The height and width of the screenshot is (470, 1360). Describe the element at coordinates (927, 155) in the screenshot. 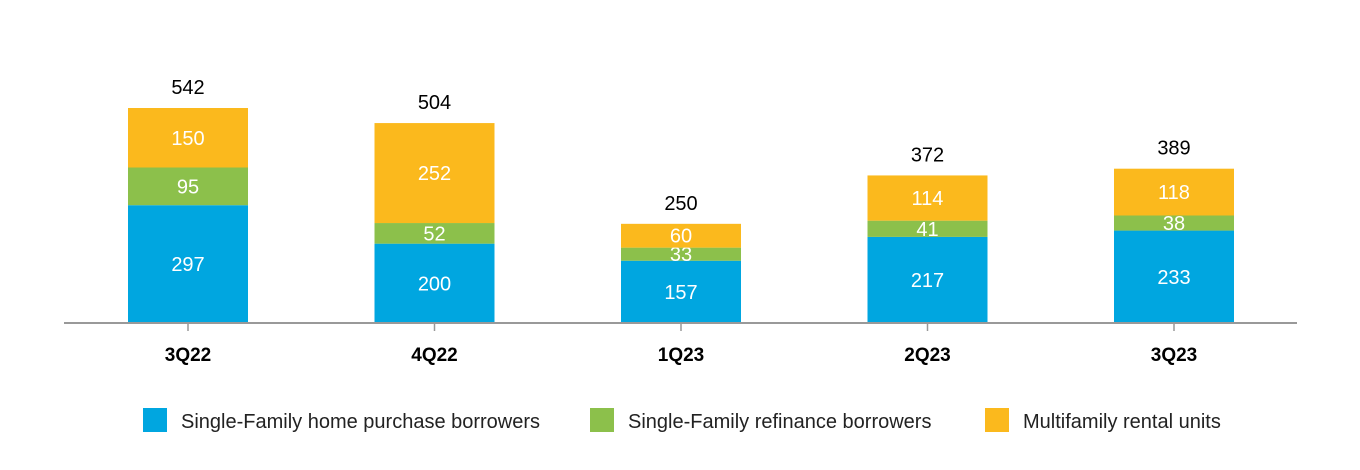

I see `bar-total-label: 372` at that location.